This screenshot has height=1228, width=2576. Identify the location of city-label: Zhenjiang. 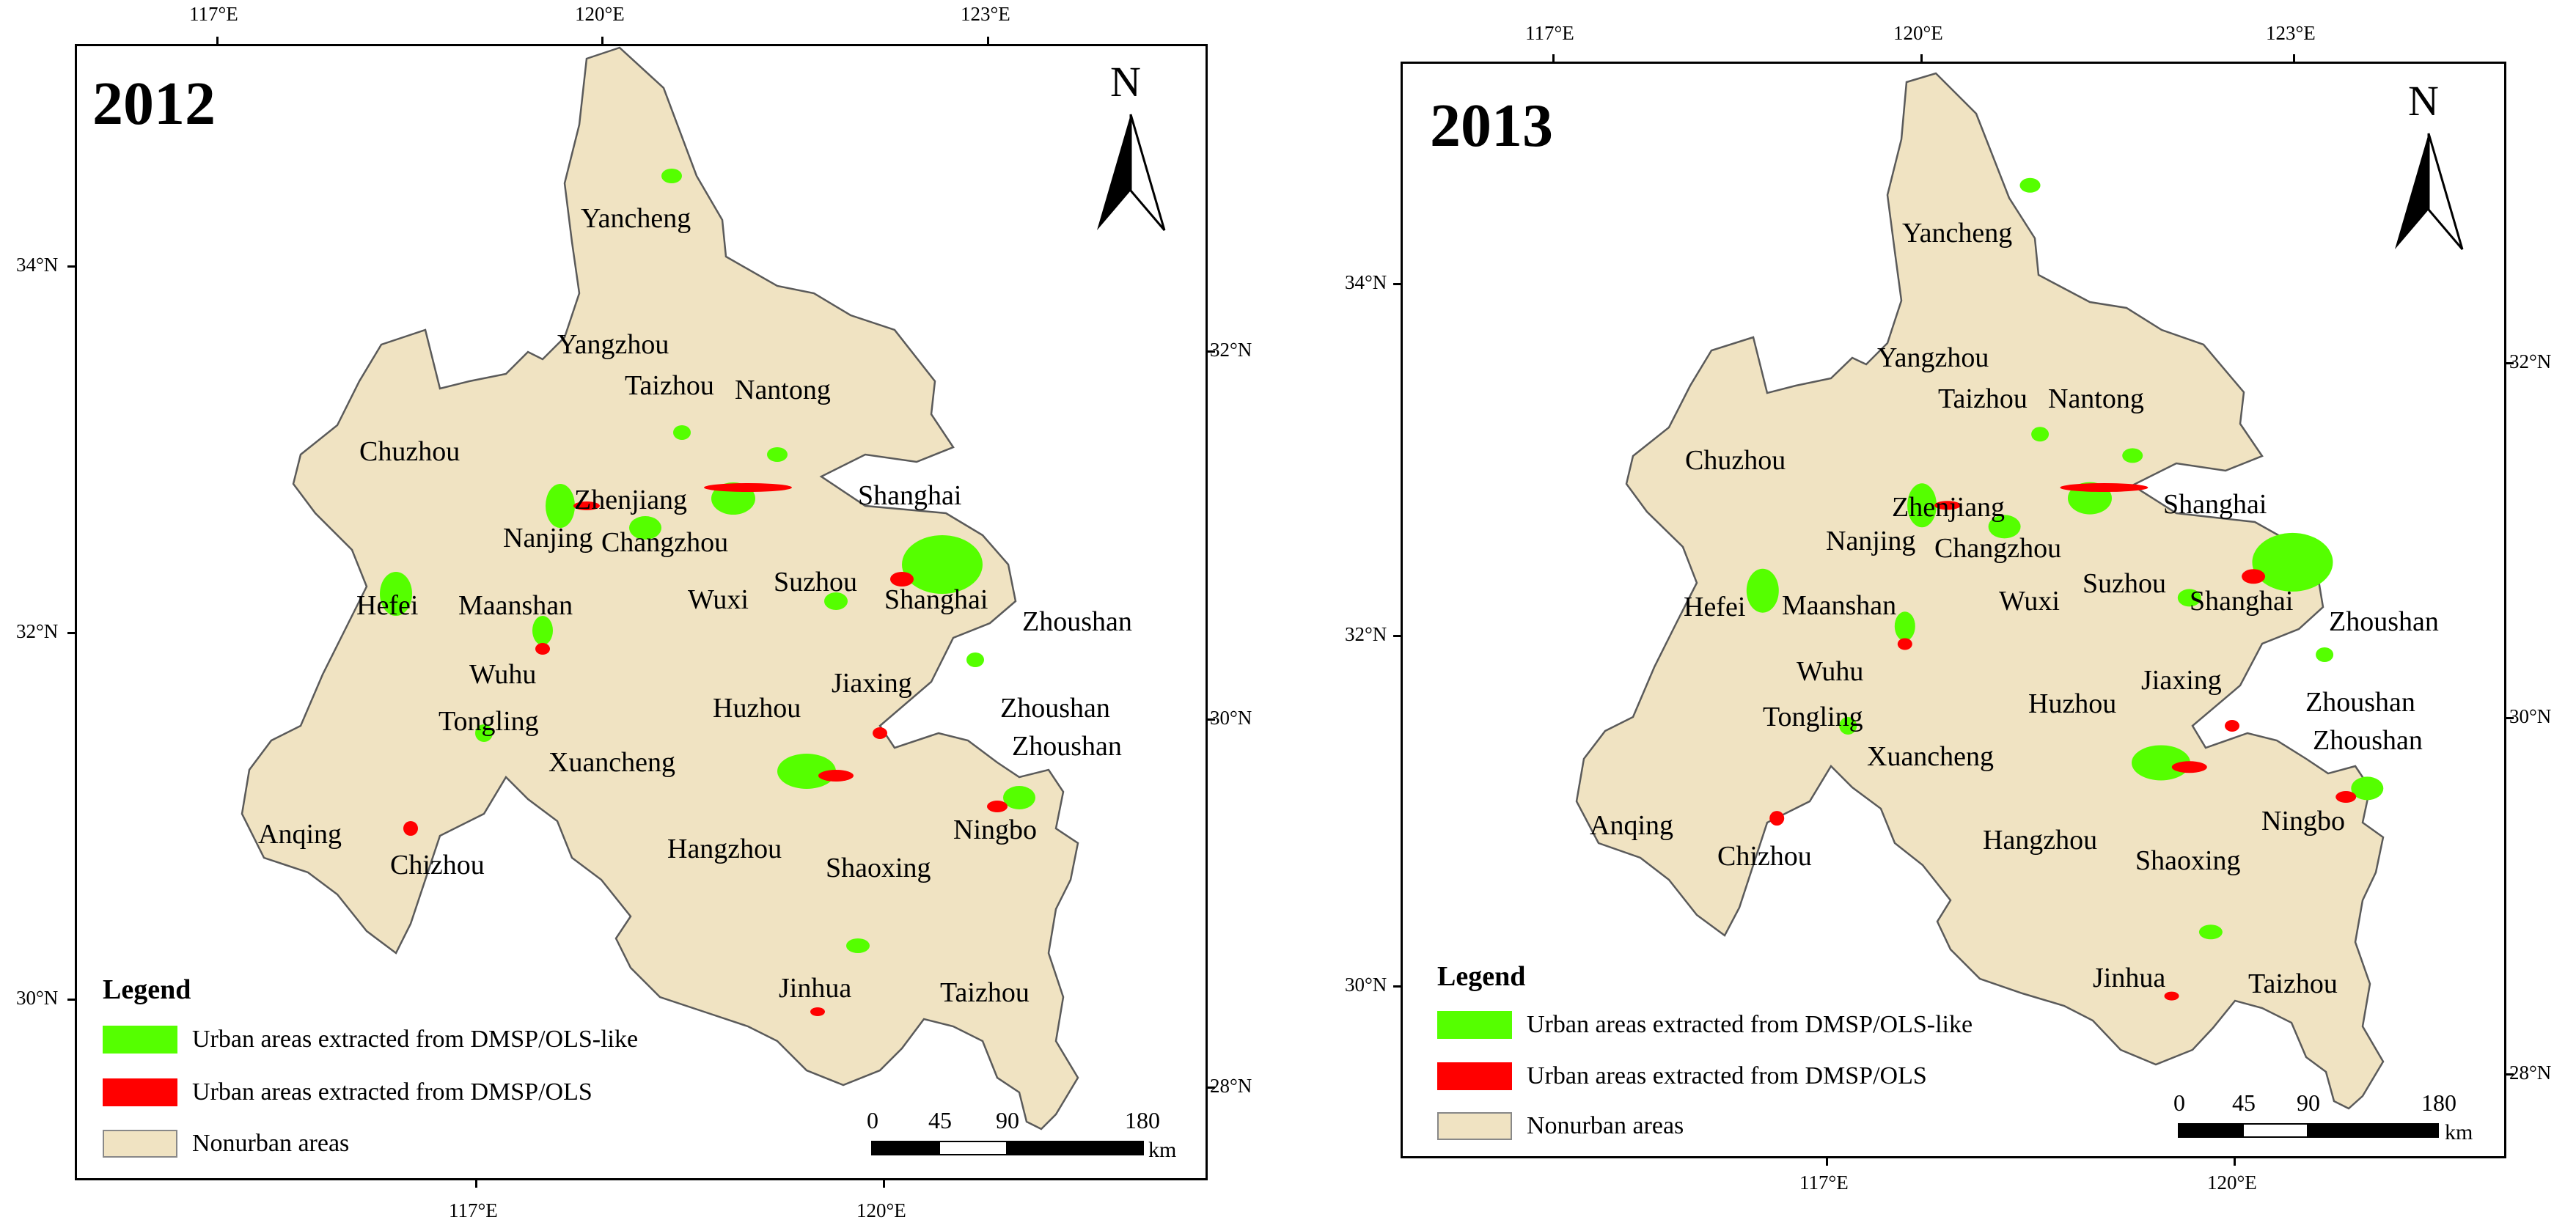
(631, 500).